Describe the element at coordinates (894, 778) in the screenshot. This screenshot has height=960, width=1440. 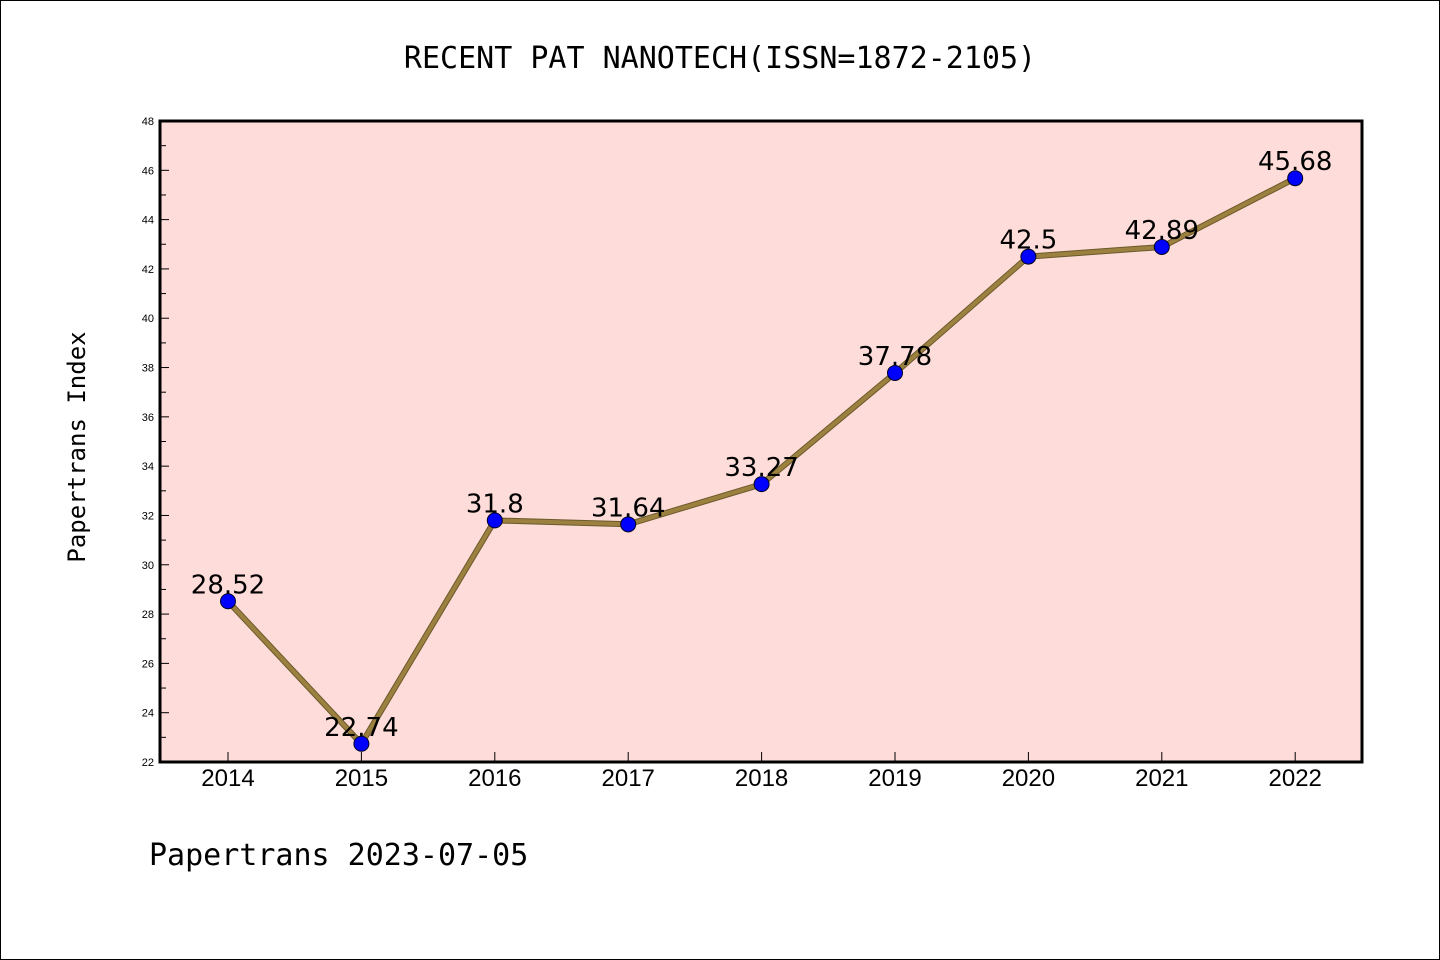
I see `x-tick-label: 2019` at that location.